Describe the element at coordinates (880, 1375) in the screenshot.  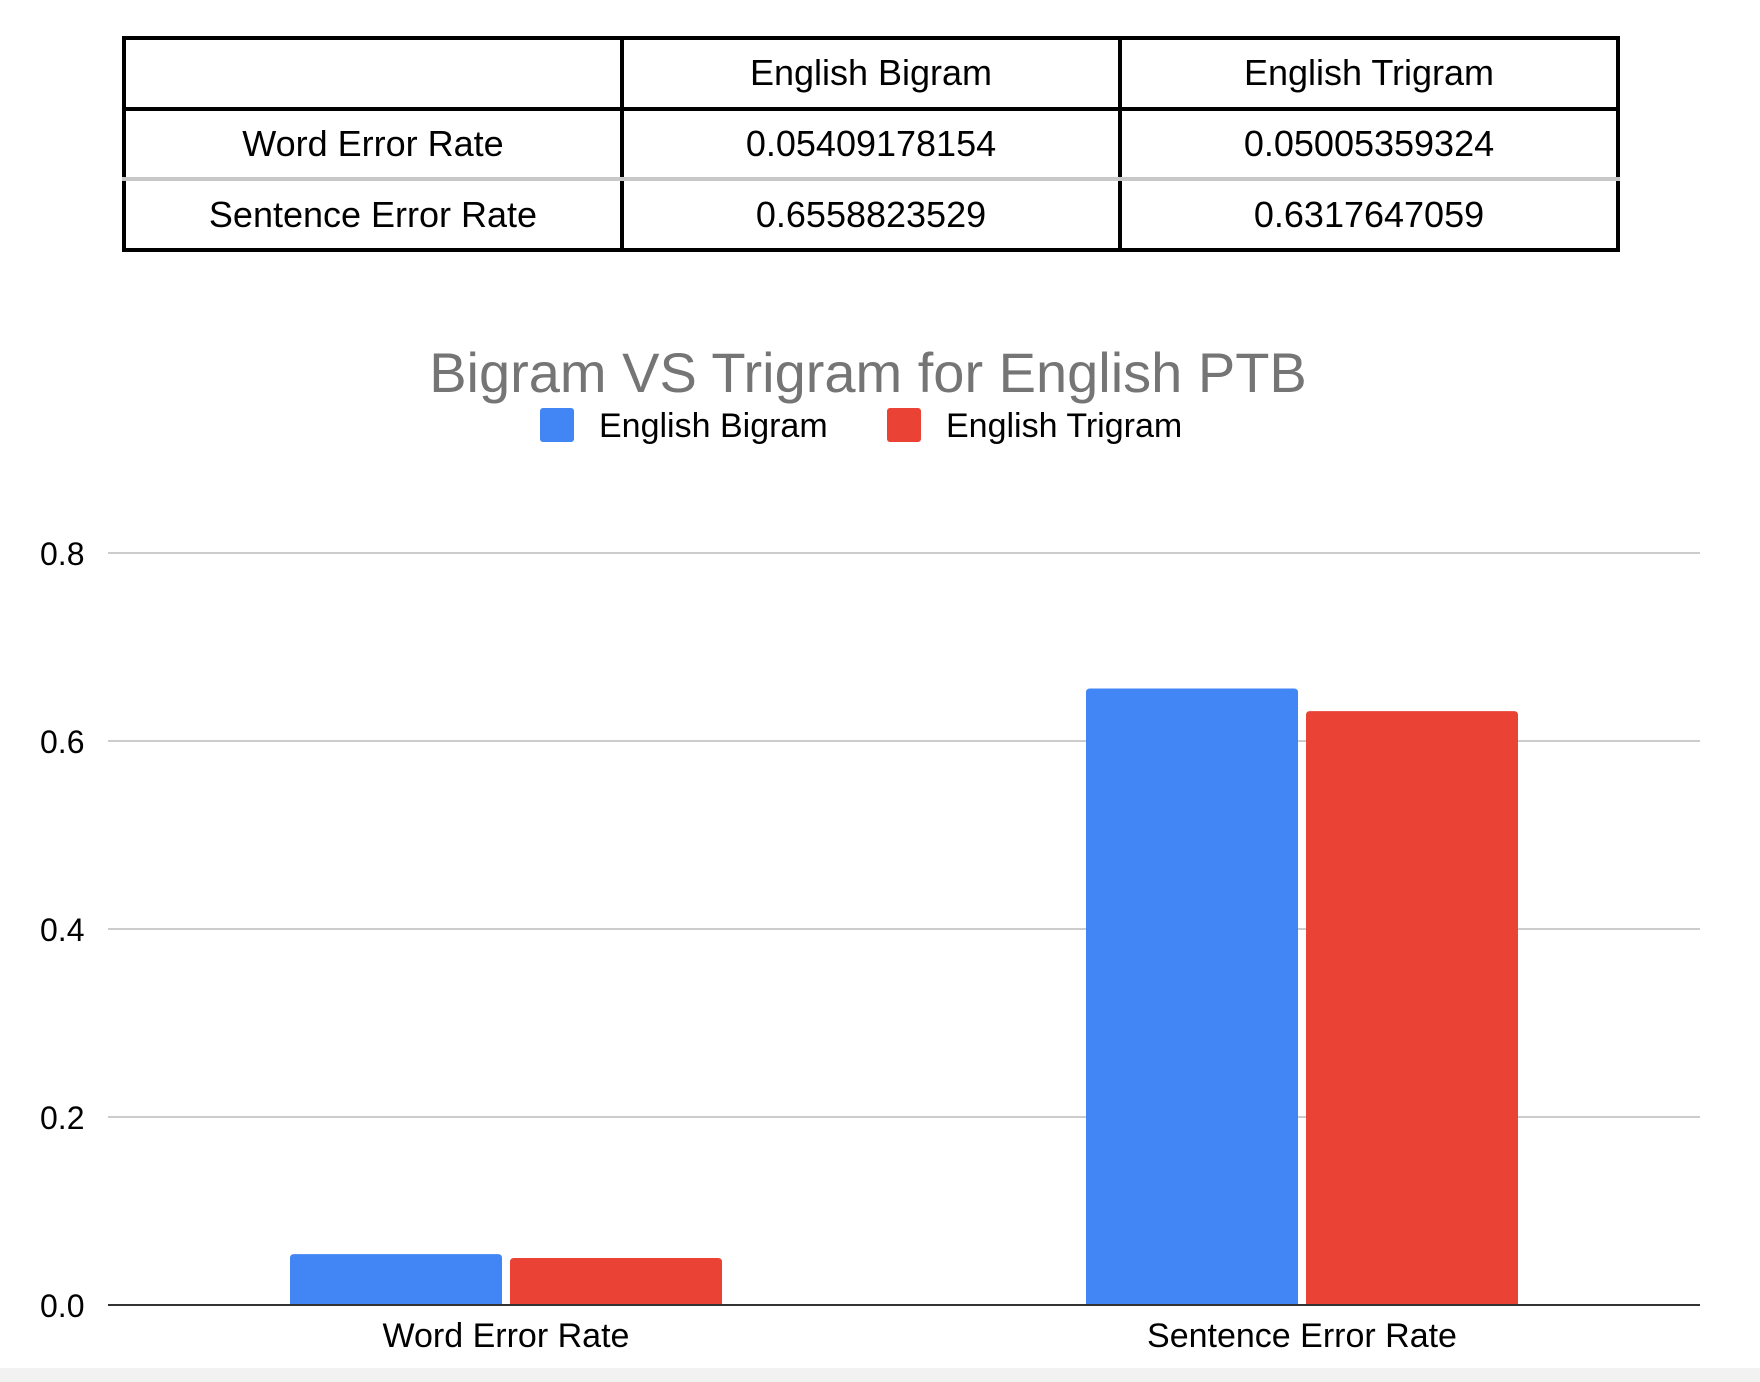
I see `bottom-strip` at that location.